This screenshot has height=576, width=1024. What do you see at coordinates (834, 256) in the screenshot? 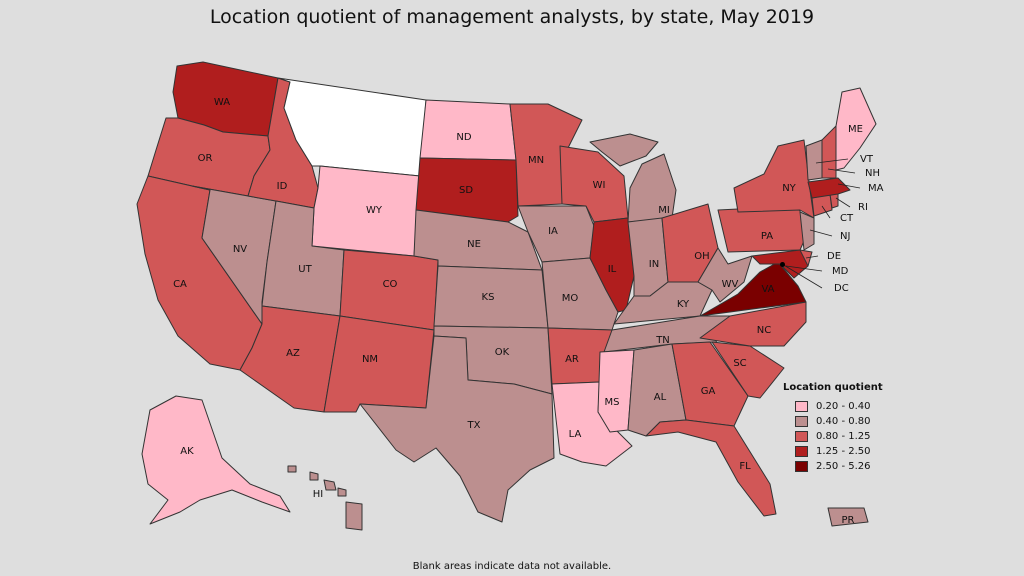
I see `state-label-de: DE` at bounding box center [834, 256].